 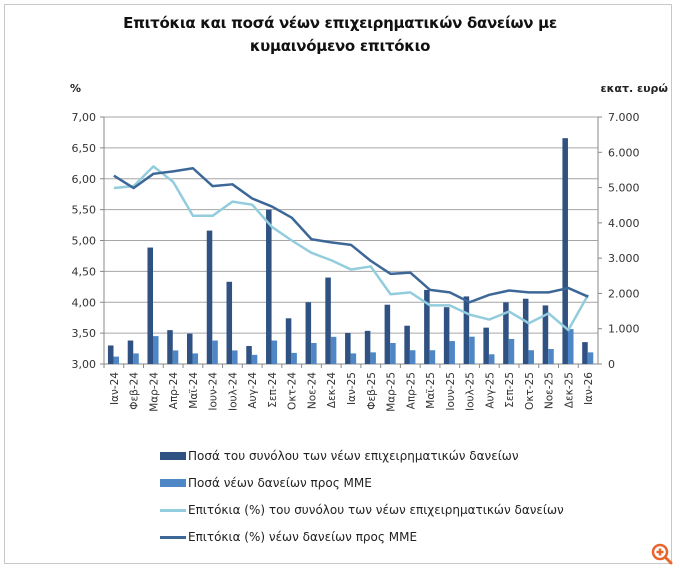 What do you see at coordinates (84, 241) in the screenshot?
I see `y-tick-left: 5,00` at bounding box center [84, 241].